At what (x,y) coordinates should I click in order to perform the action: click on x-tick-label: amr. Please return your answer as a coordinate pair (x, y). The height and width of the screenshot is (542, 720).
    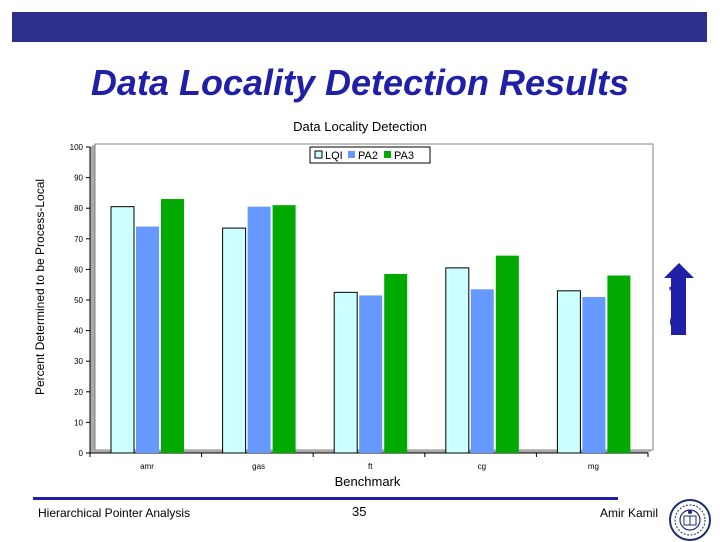
    Looking at the image, I should click on (147, 466).